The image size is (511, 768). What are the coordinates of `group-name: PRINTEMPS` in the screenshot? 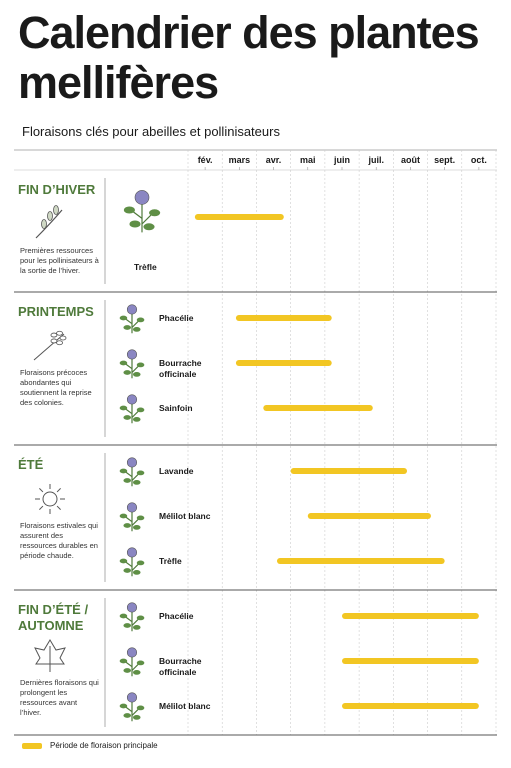 It's located at (56, 311).